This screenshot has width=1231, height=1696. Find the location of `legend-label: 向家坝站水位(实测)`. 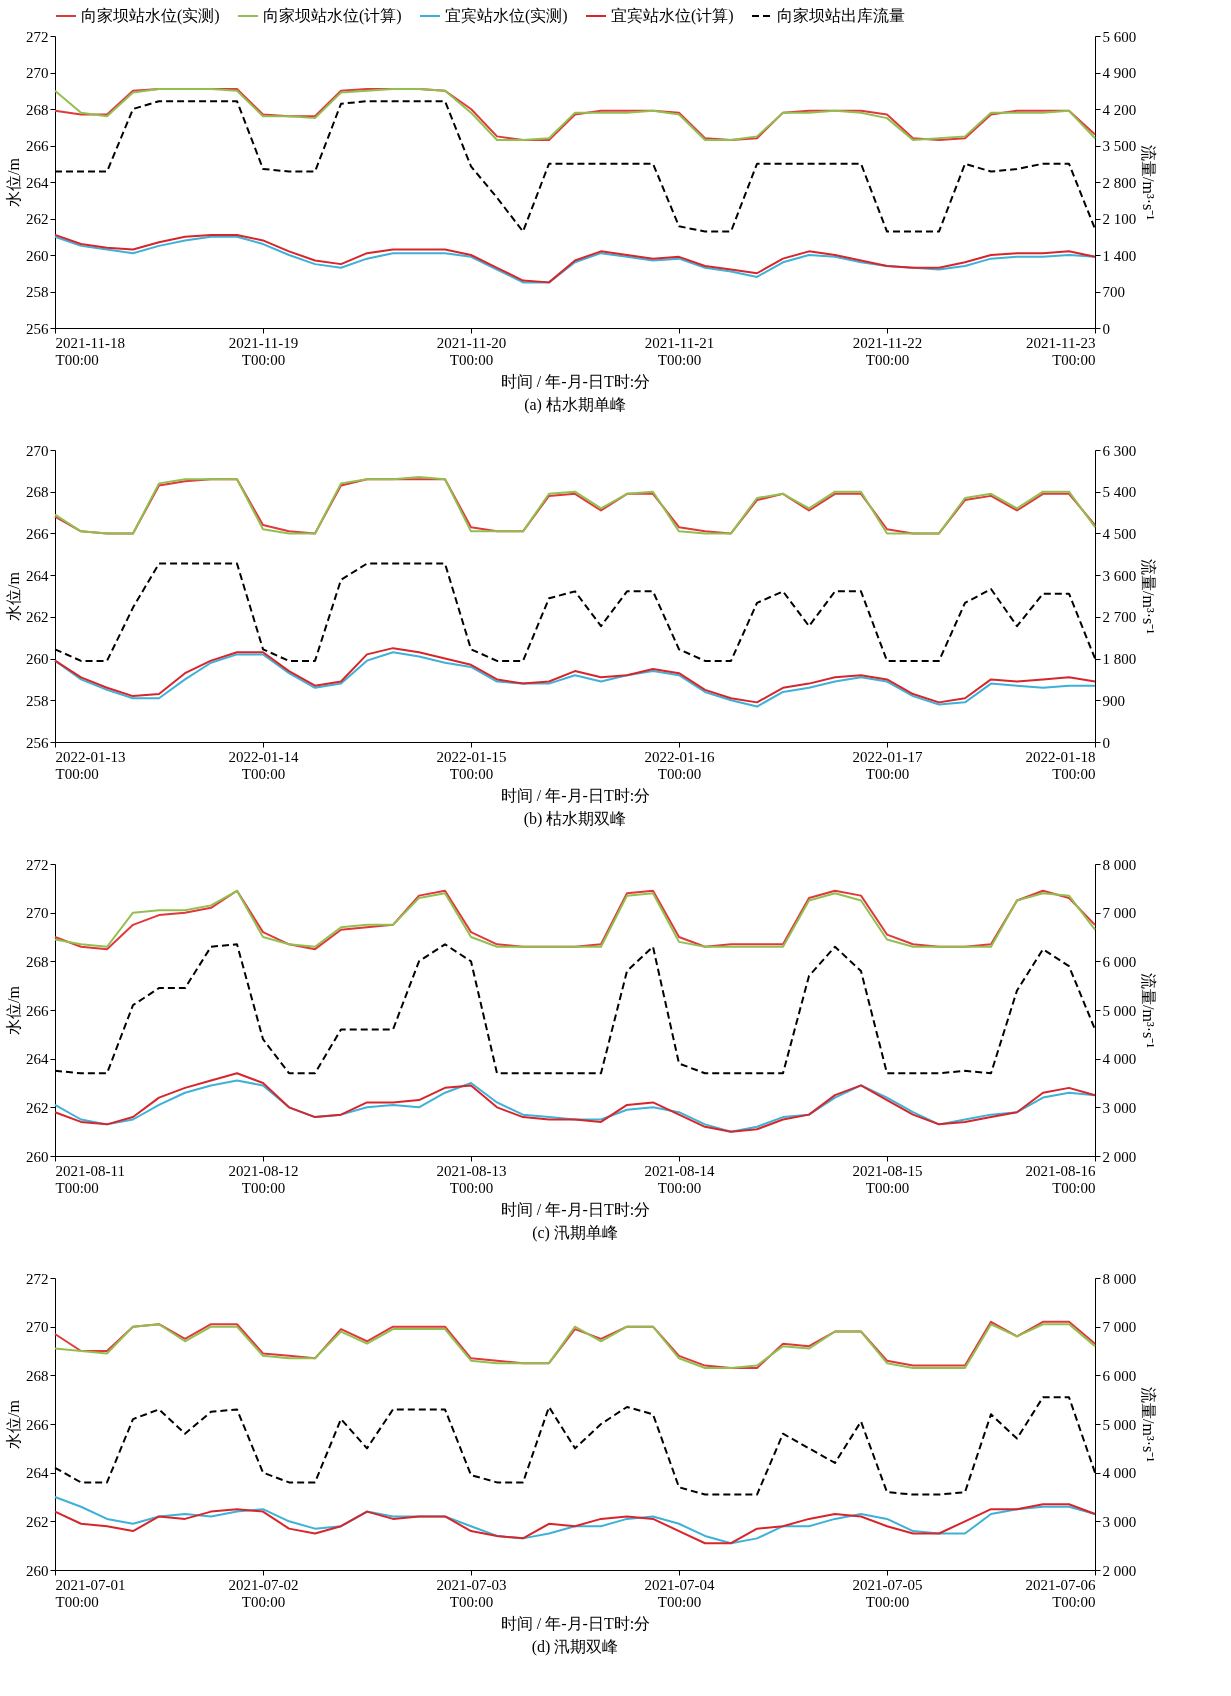

legend-label: 向家坝站水位(实测) is located at coordinates (150, 16).